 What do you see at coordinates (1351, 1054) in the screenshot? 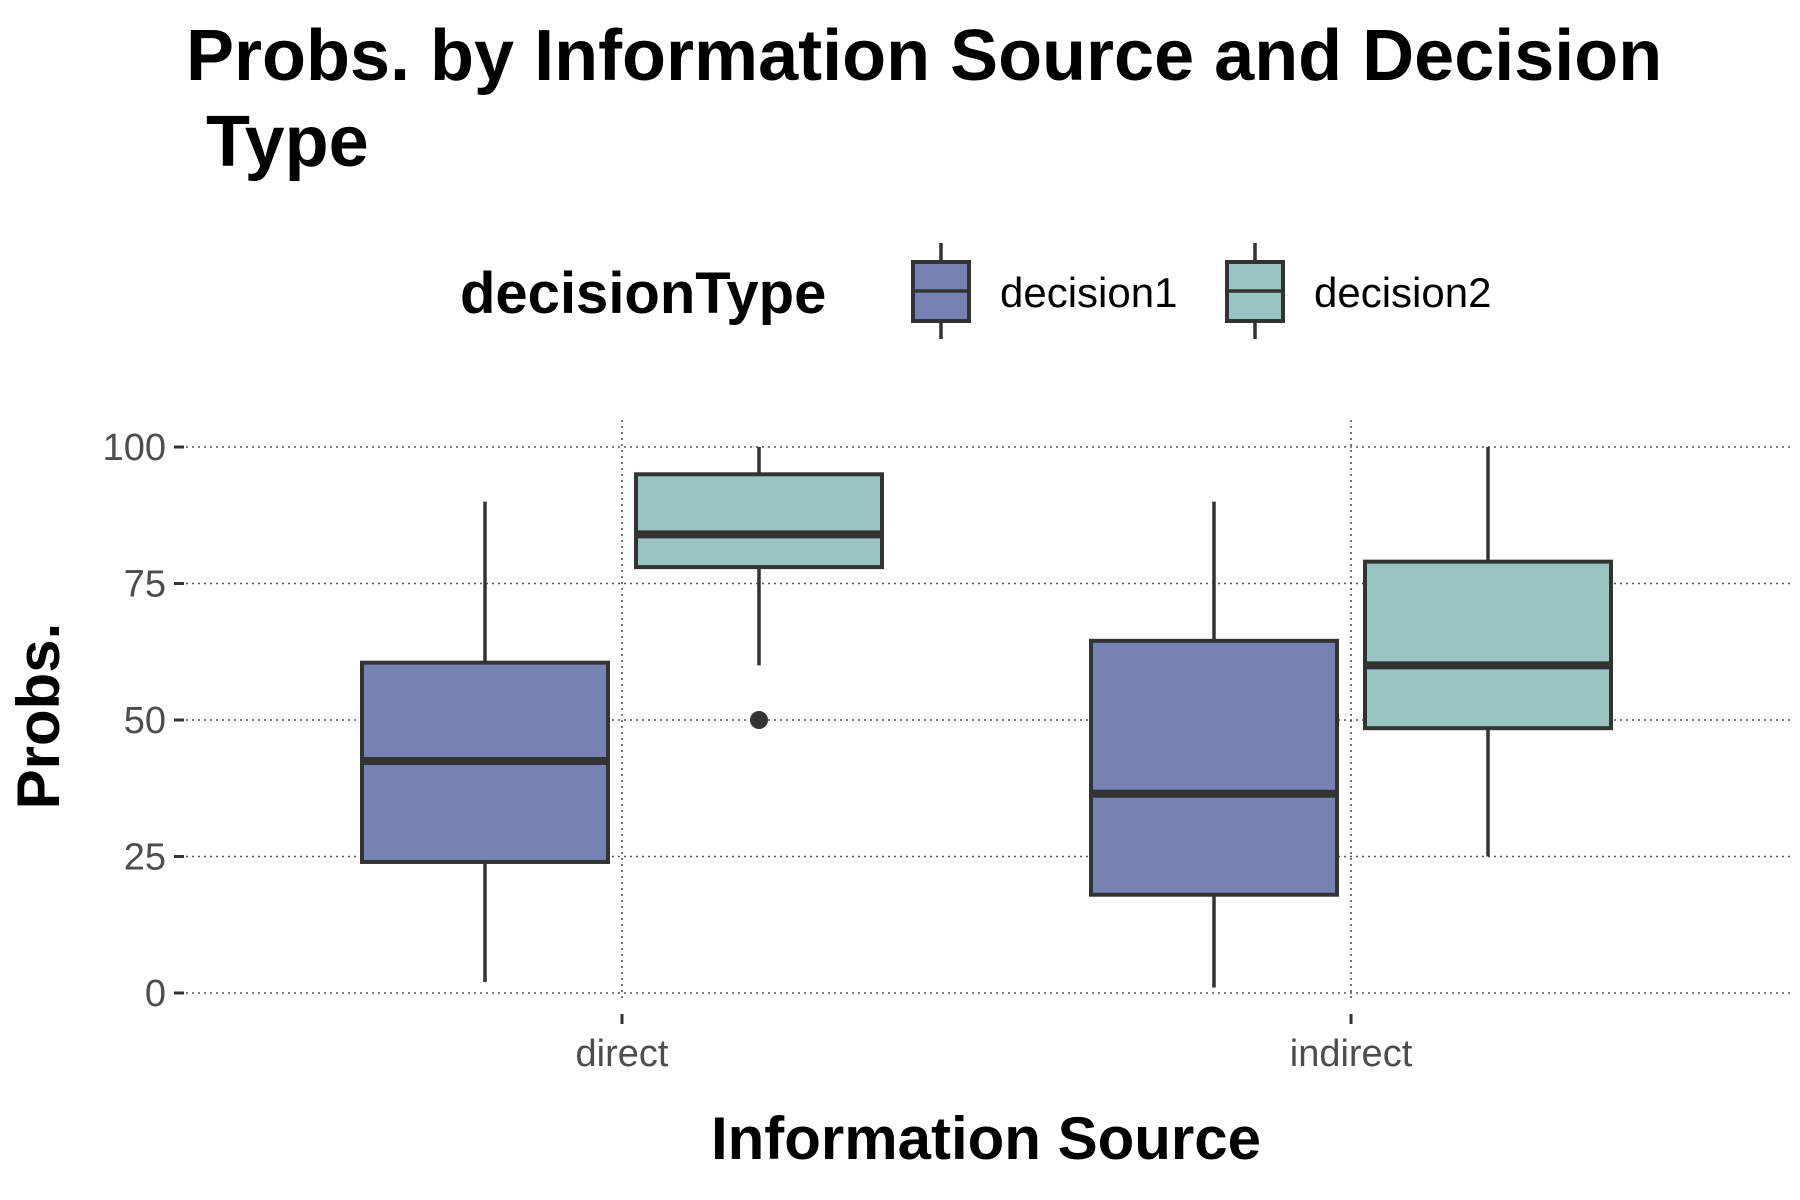
I see `x-tick-label-indirect: indirect` at bounding box center [1351, 1054].